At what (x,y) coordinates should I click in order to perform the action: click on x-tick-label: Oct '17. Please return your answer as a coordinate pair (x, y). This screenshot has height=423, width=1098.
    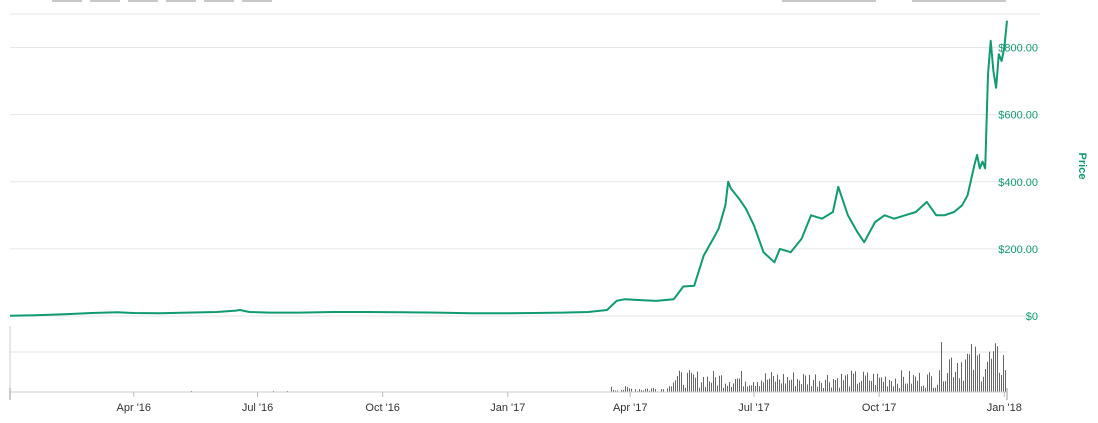
    Looking at the image, I should click on (879, 408).